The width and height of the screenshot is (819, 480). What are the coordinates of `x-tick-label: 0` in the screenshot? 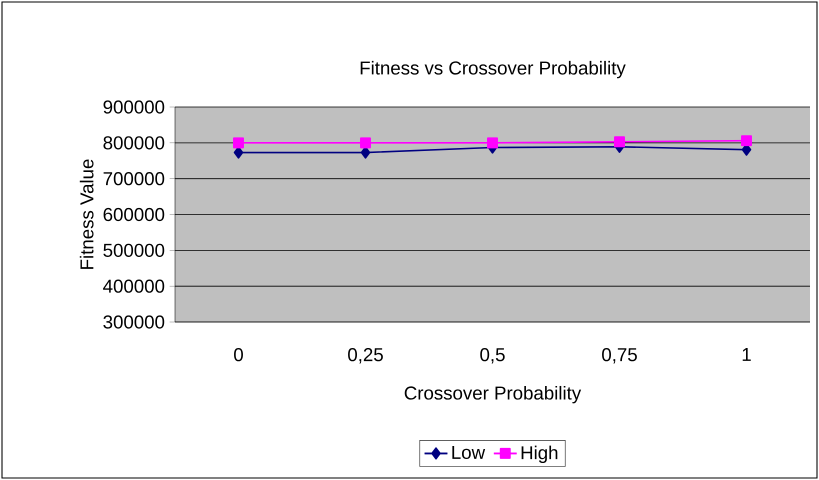 It's located at (238, 355).